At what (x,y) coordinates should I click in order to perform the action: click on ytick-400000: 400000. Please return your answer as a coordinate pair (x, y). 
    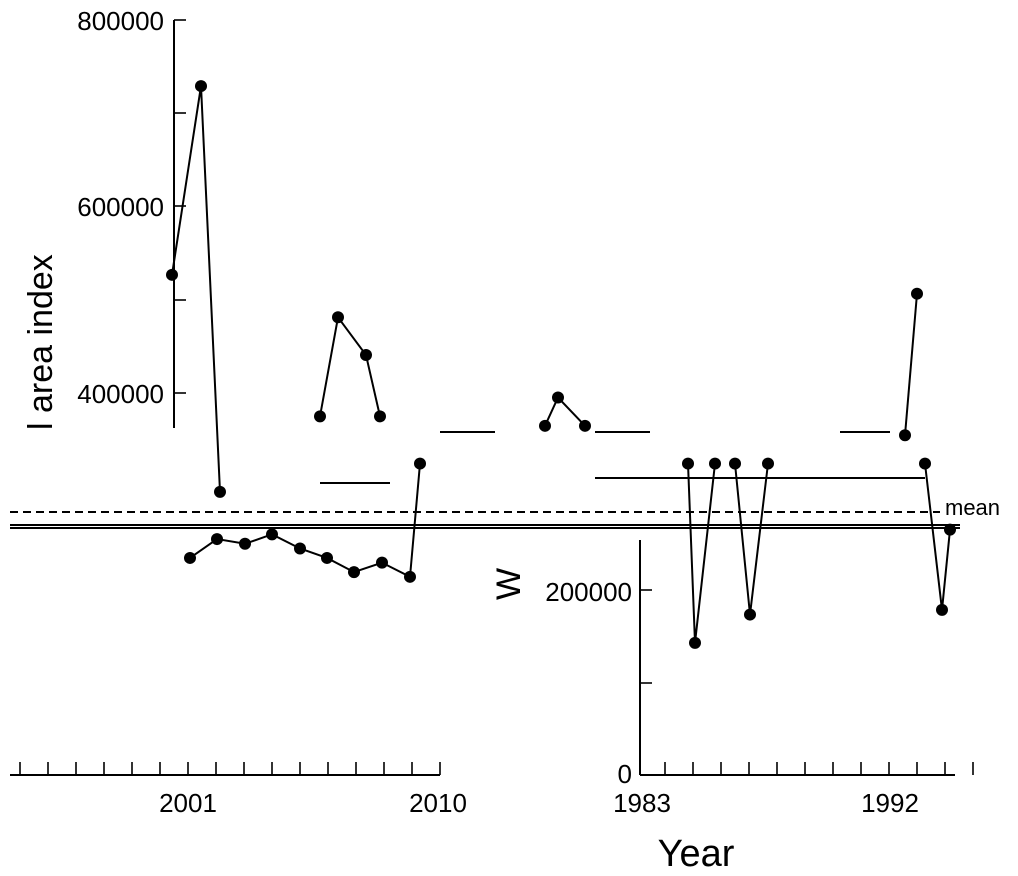
    Looking at the image, I should click on (120, 394).